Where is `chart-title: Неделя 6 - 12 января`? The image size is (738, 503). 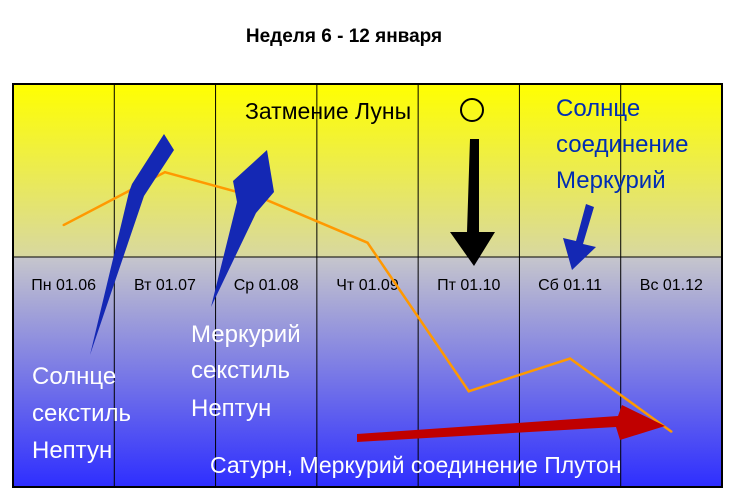
chart-title: Неделя 6 - 12 января is located at coordinates (344, 36).